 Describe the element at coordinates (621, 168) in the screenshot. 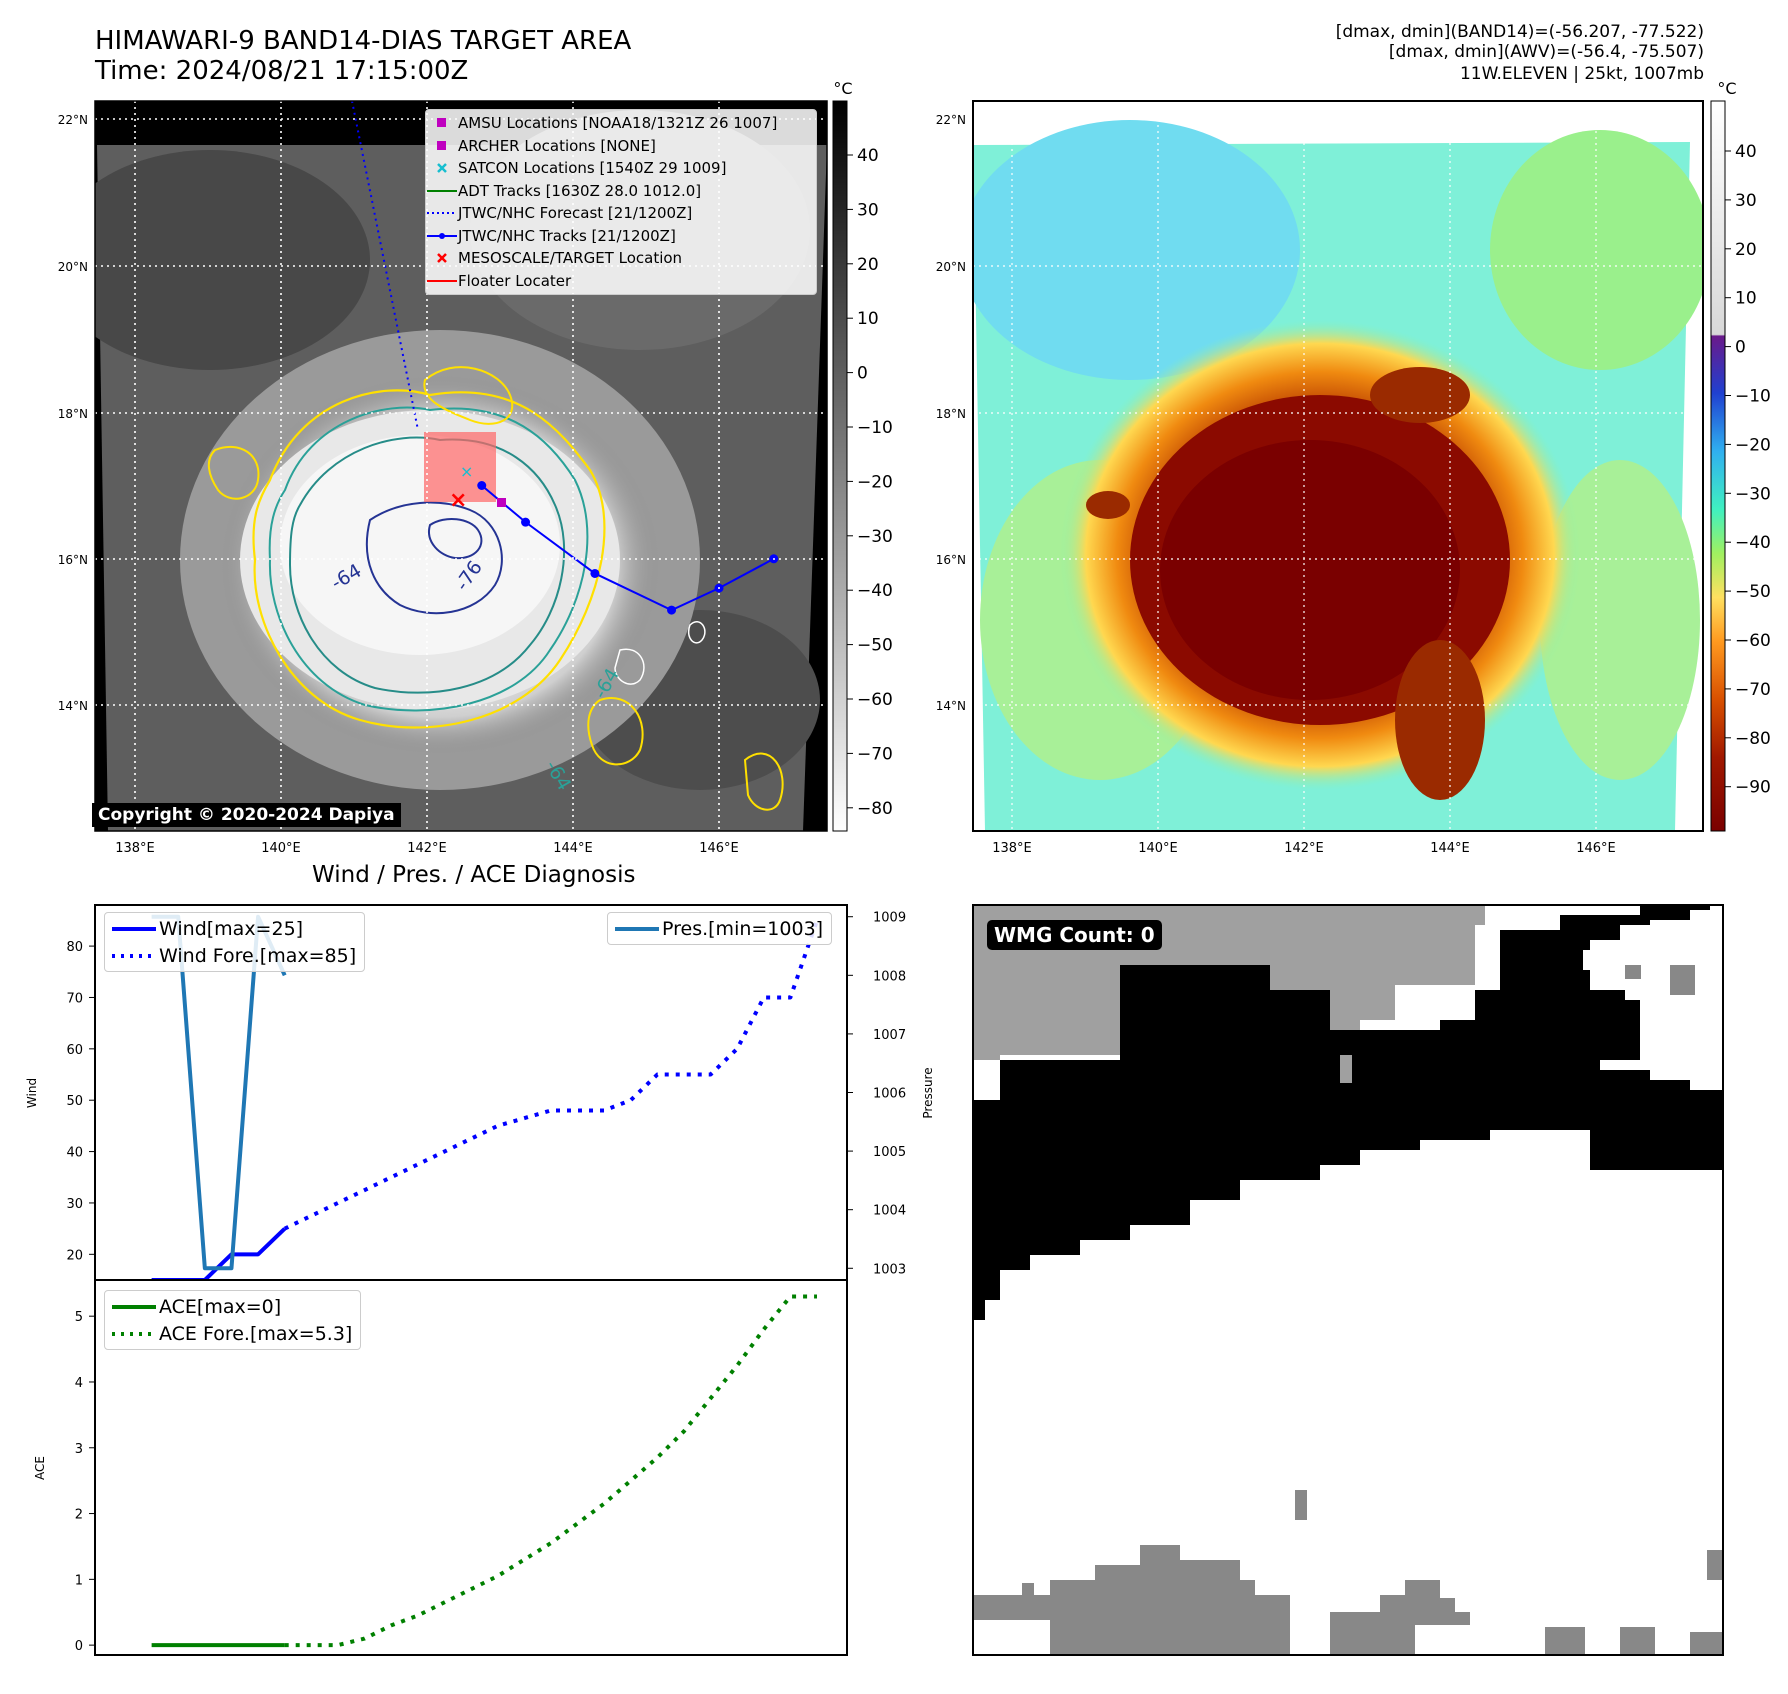

I see `map-legend-item: SATCON Locations [1540Z 29 1009]` at that location.